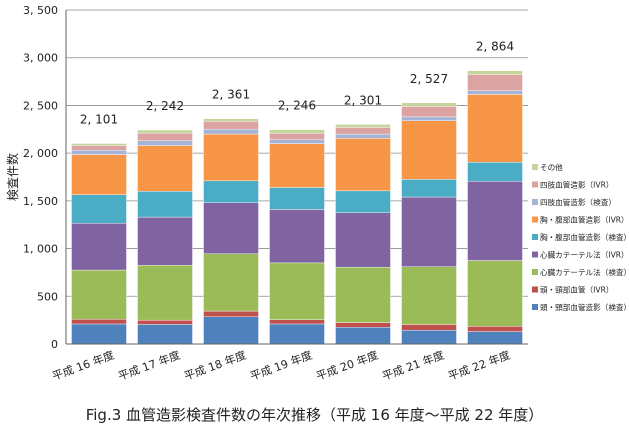  What do you see at coordinates (580, 237) in the screenshot?
I see `legend-item: 胸・腹部血管造影（検査）` at bounding box center [580, 237].